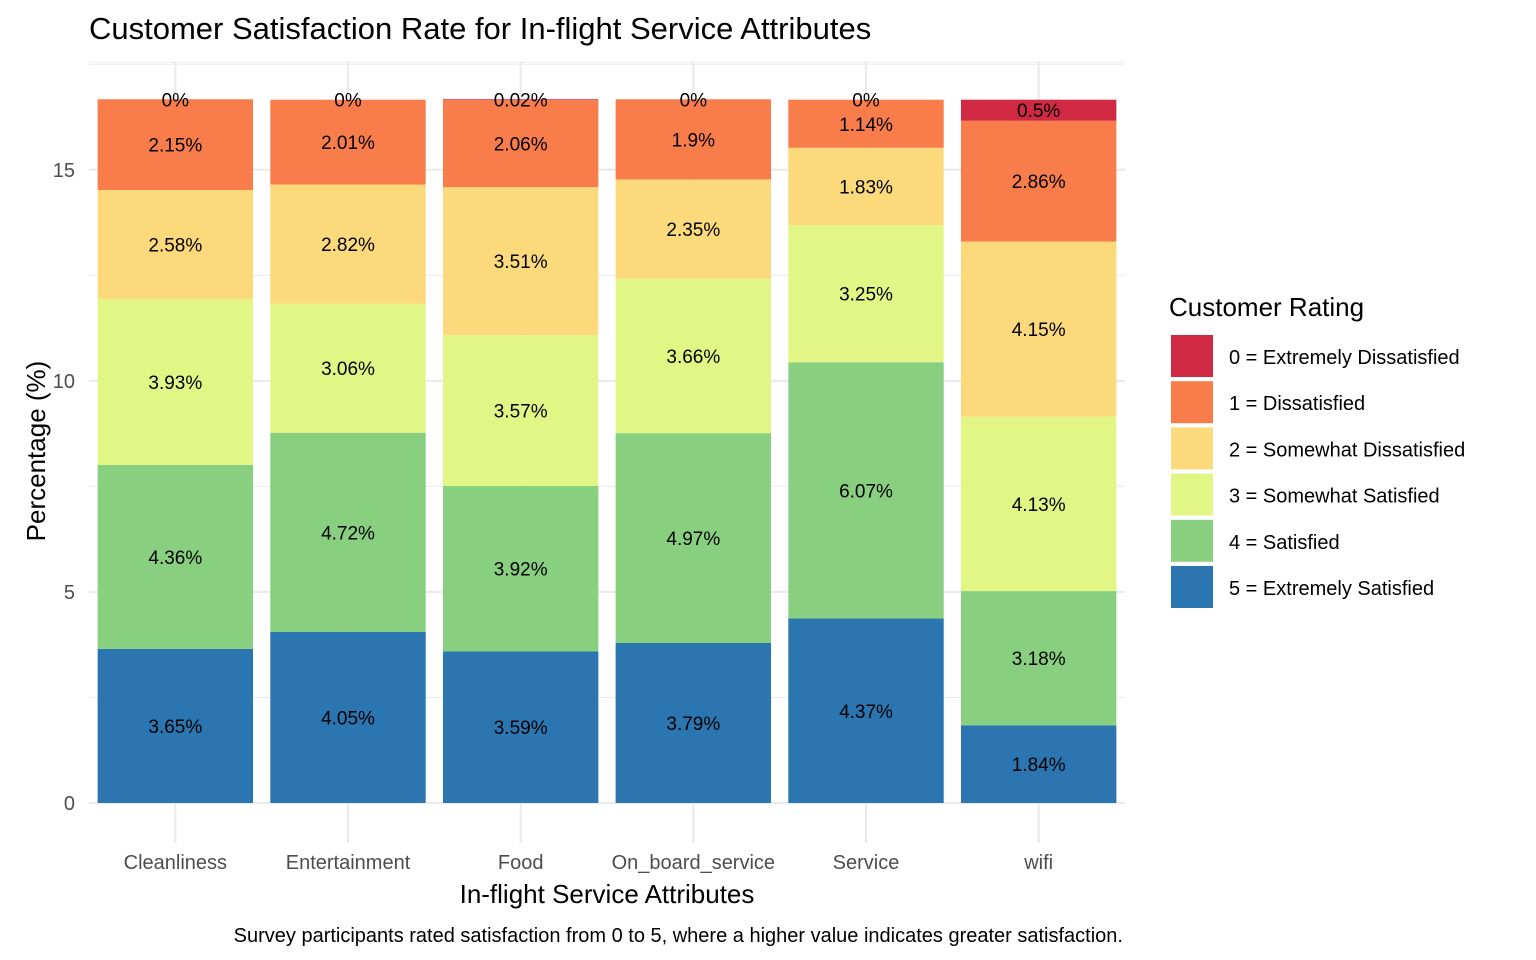  I want to click on bar-value-label: 4.05%, so click(348, 719).